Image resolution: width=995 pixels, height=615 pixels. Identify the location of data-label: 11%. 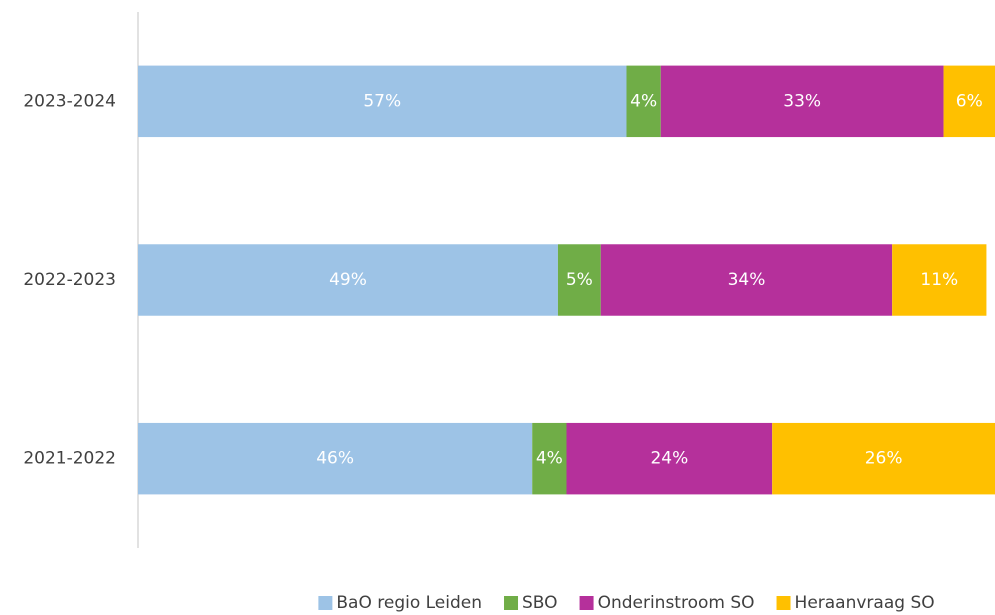
(939, 280).